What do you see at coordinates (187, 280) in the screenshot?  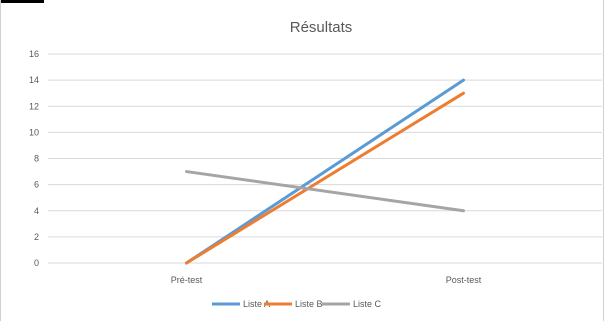 I see `x-tick-label: Pré-test` at bounding box center [187, 280].